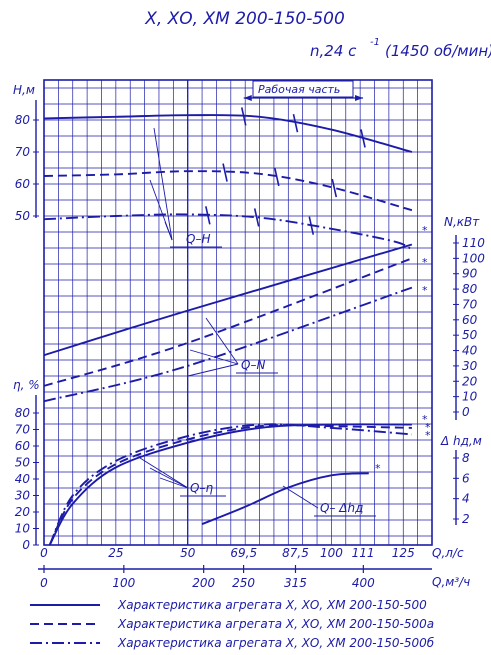 Image resolution: width=491 pixels, height=655 pixels. I want to click on series-line-efficiency-dashdot, so click(230, 484).